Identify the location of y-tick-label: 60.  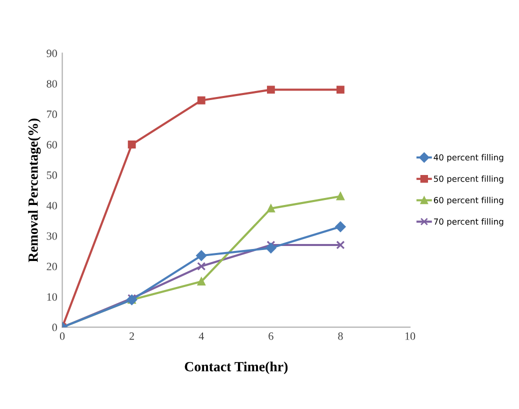
(51, 144).